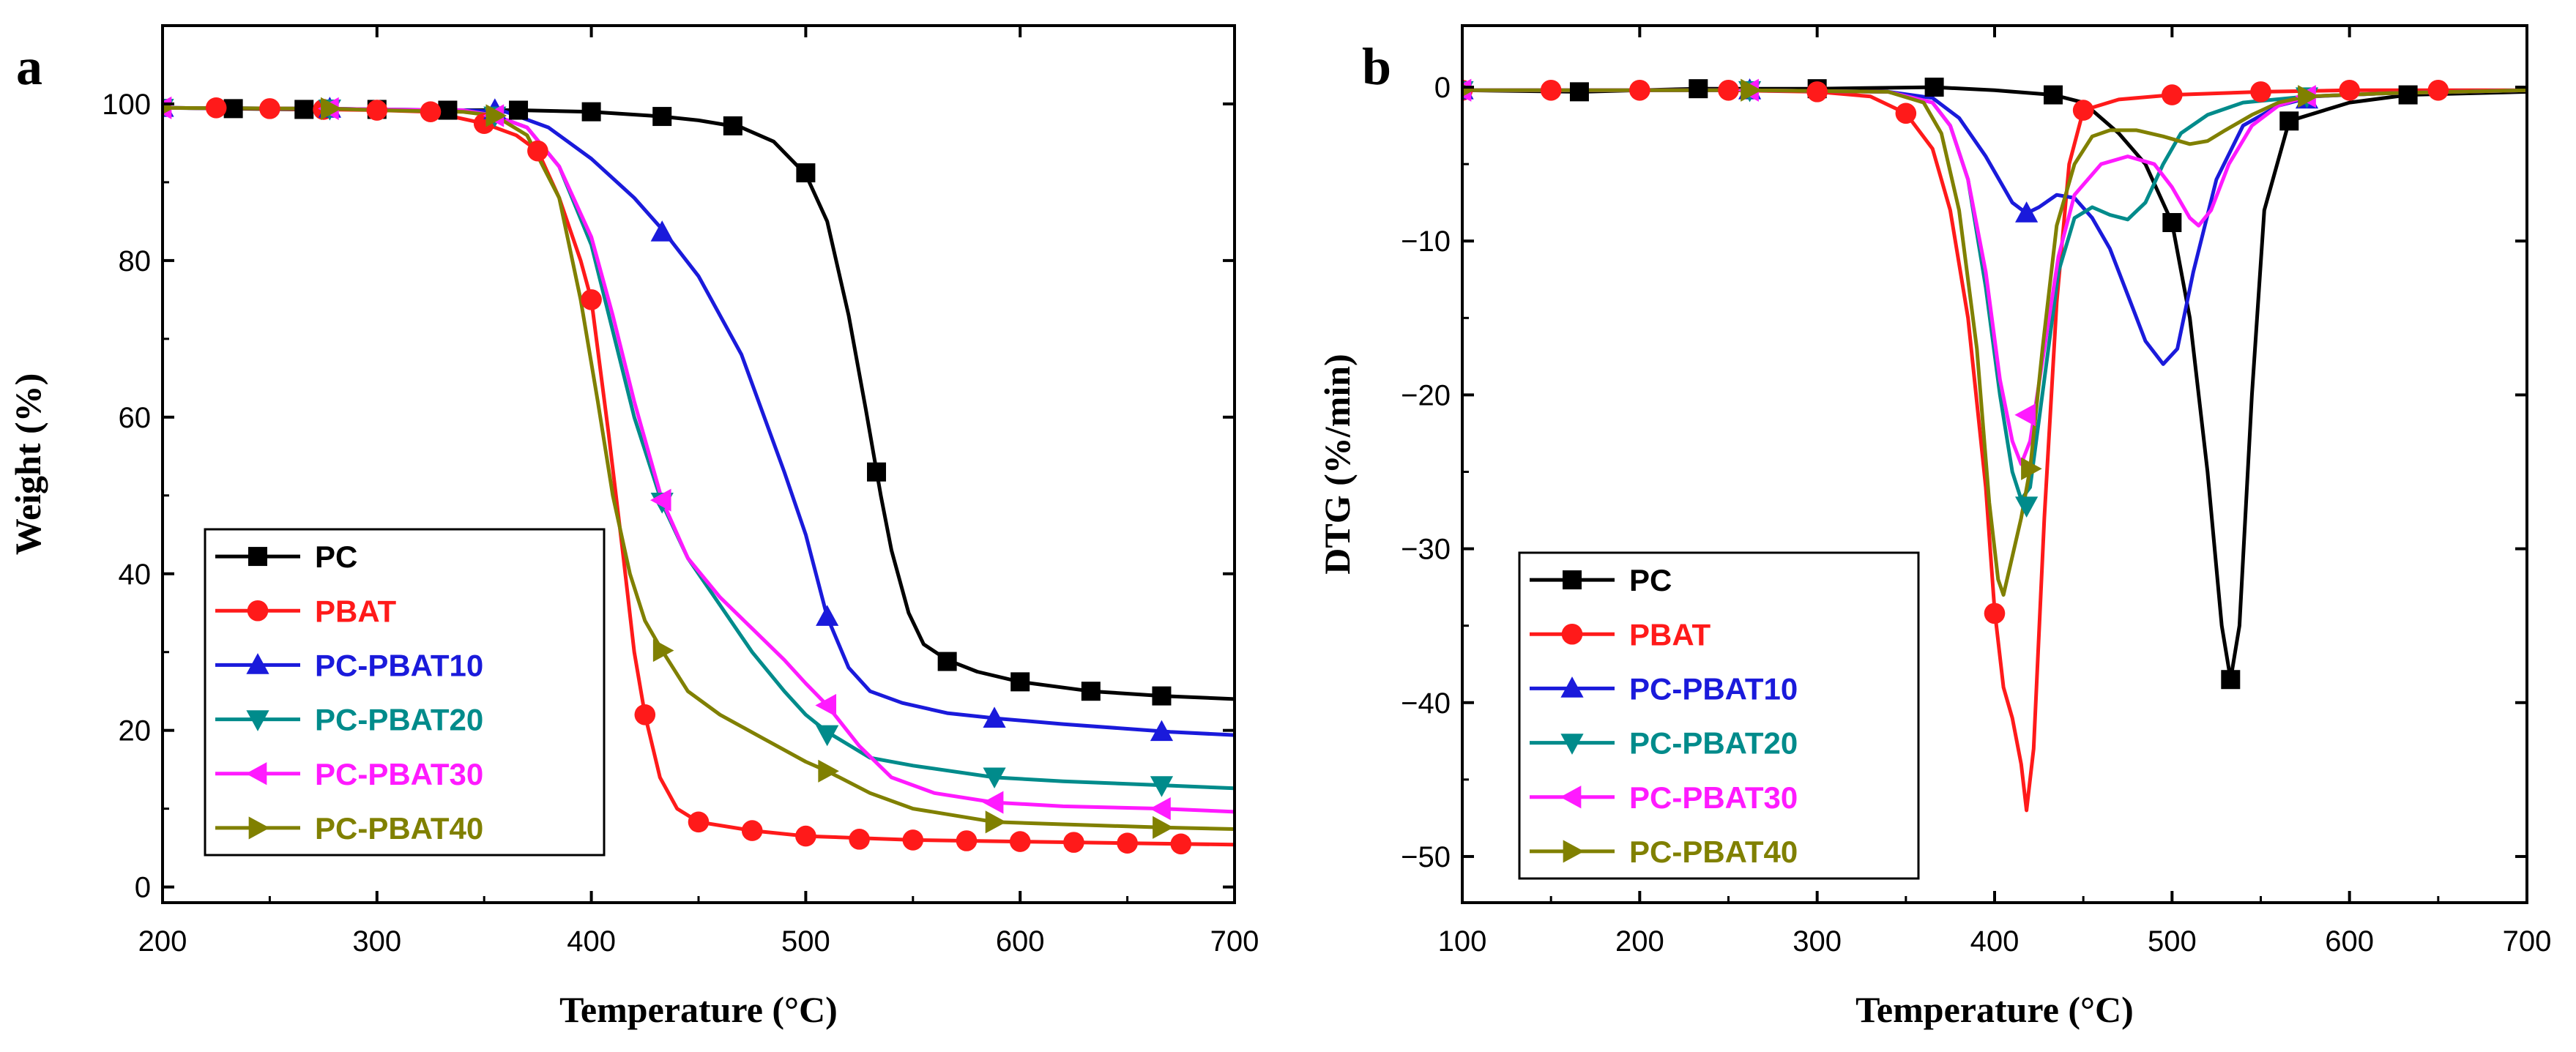  What do you see at coordinates (1462, 941) in the screenshot?
I see `x-tick-label-b: 100` at bounding box center [1462, 941].